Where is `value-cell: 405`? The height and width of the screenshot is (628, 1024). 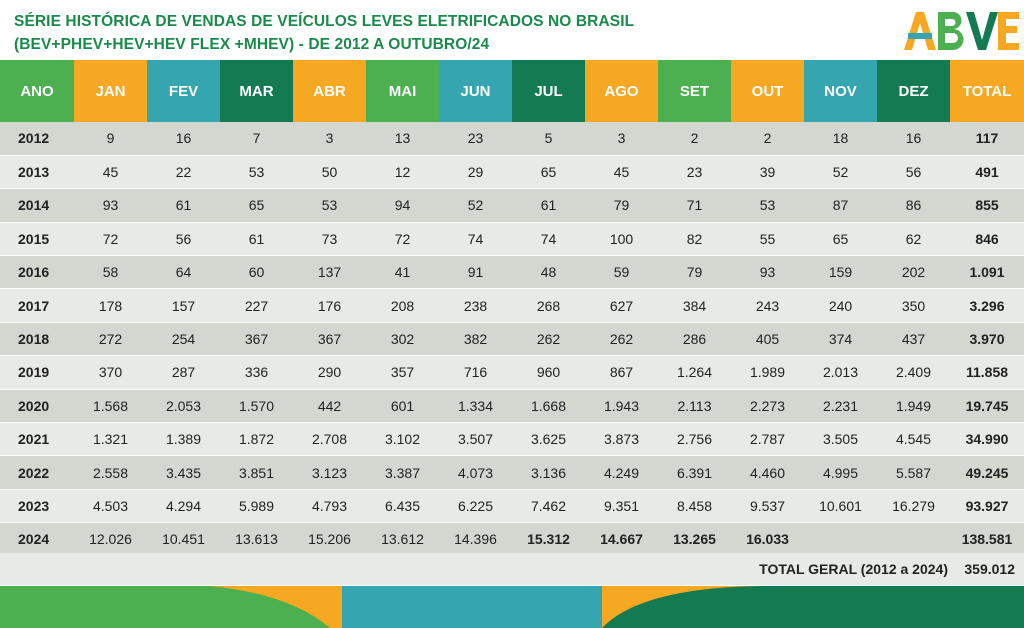 value-cell: 405 is located at coordinates (767, 339).